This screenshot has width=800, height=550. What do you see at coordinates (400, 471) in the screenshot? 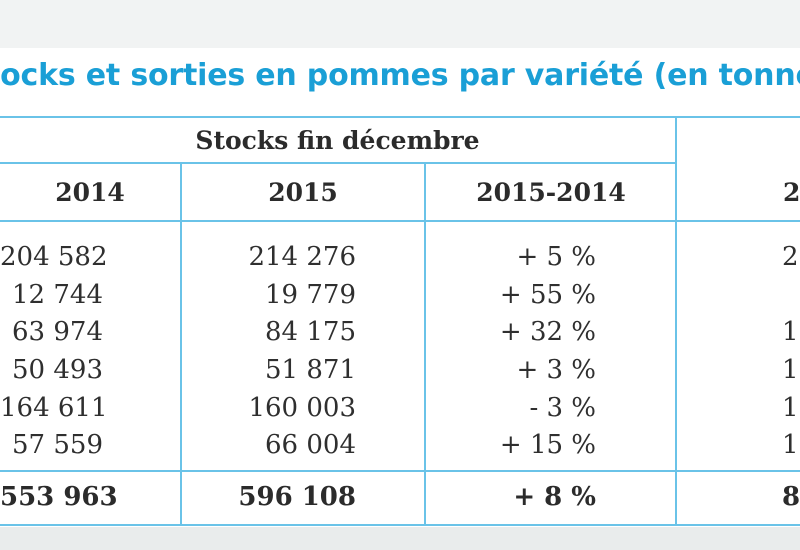
I see `rule-total-top` at bounding box center [400, 471].